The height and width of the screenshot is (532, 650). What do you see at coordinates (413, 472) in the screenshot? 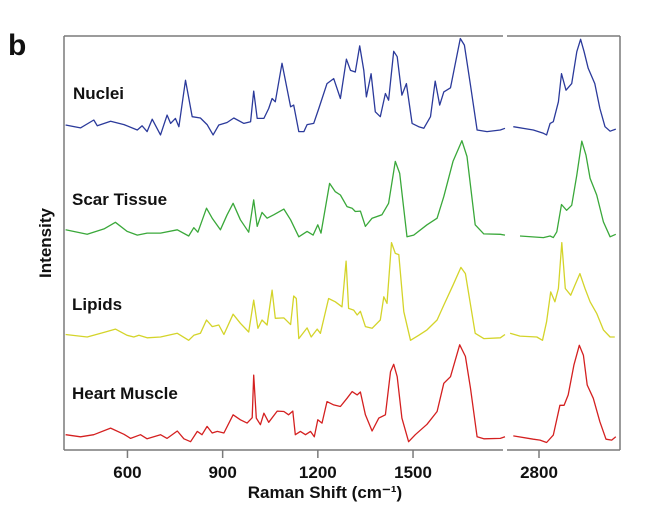
I see `x-tick-label: 1500` at bounding box center [413, 472].